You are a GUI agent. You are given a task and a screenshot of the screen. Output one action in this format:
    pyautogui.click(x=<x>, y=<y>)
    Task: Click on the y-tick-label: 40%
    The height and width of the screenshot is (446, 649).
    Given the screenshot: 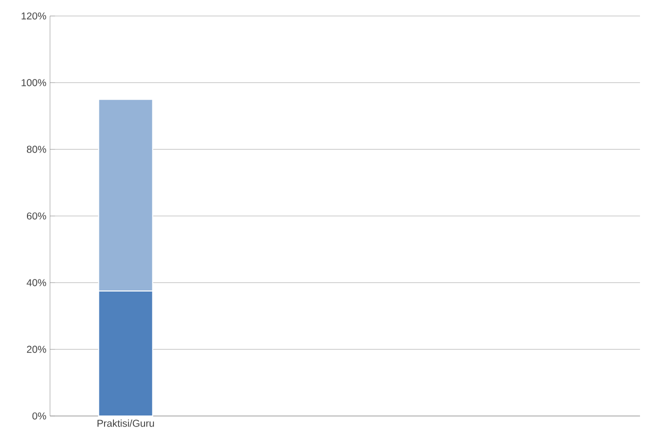 What is the action you would take?
    pyautogui.click(x=36, y=282)
    